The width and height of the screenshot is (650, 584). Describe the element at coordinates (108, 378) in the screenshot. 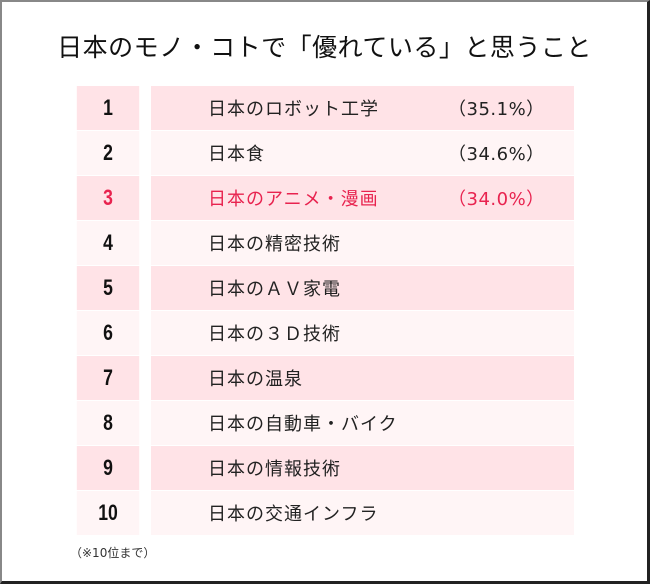

I see `rank-cell: 7` at that location.